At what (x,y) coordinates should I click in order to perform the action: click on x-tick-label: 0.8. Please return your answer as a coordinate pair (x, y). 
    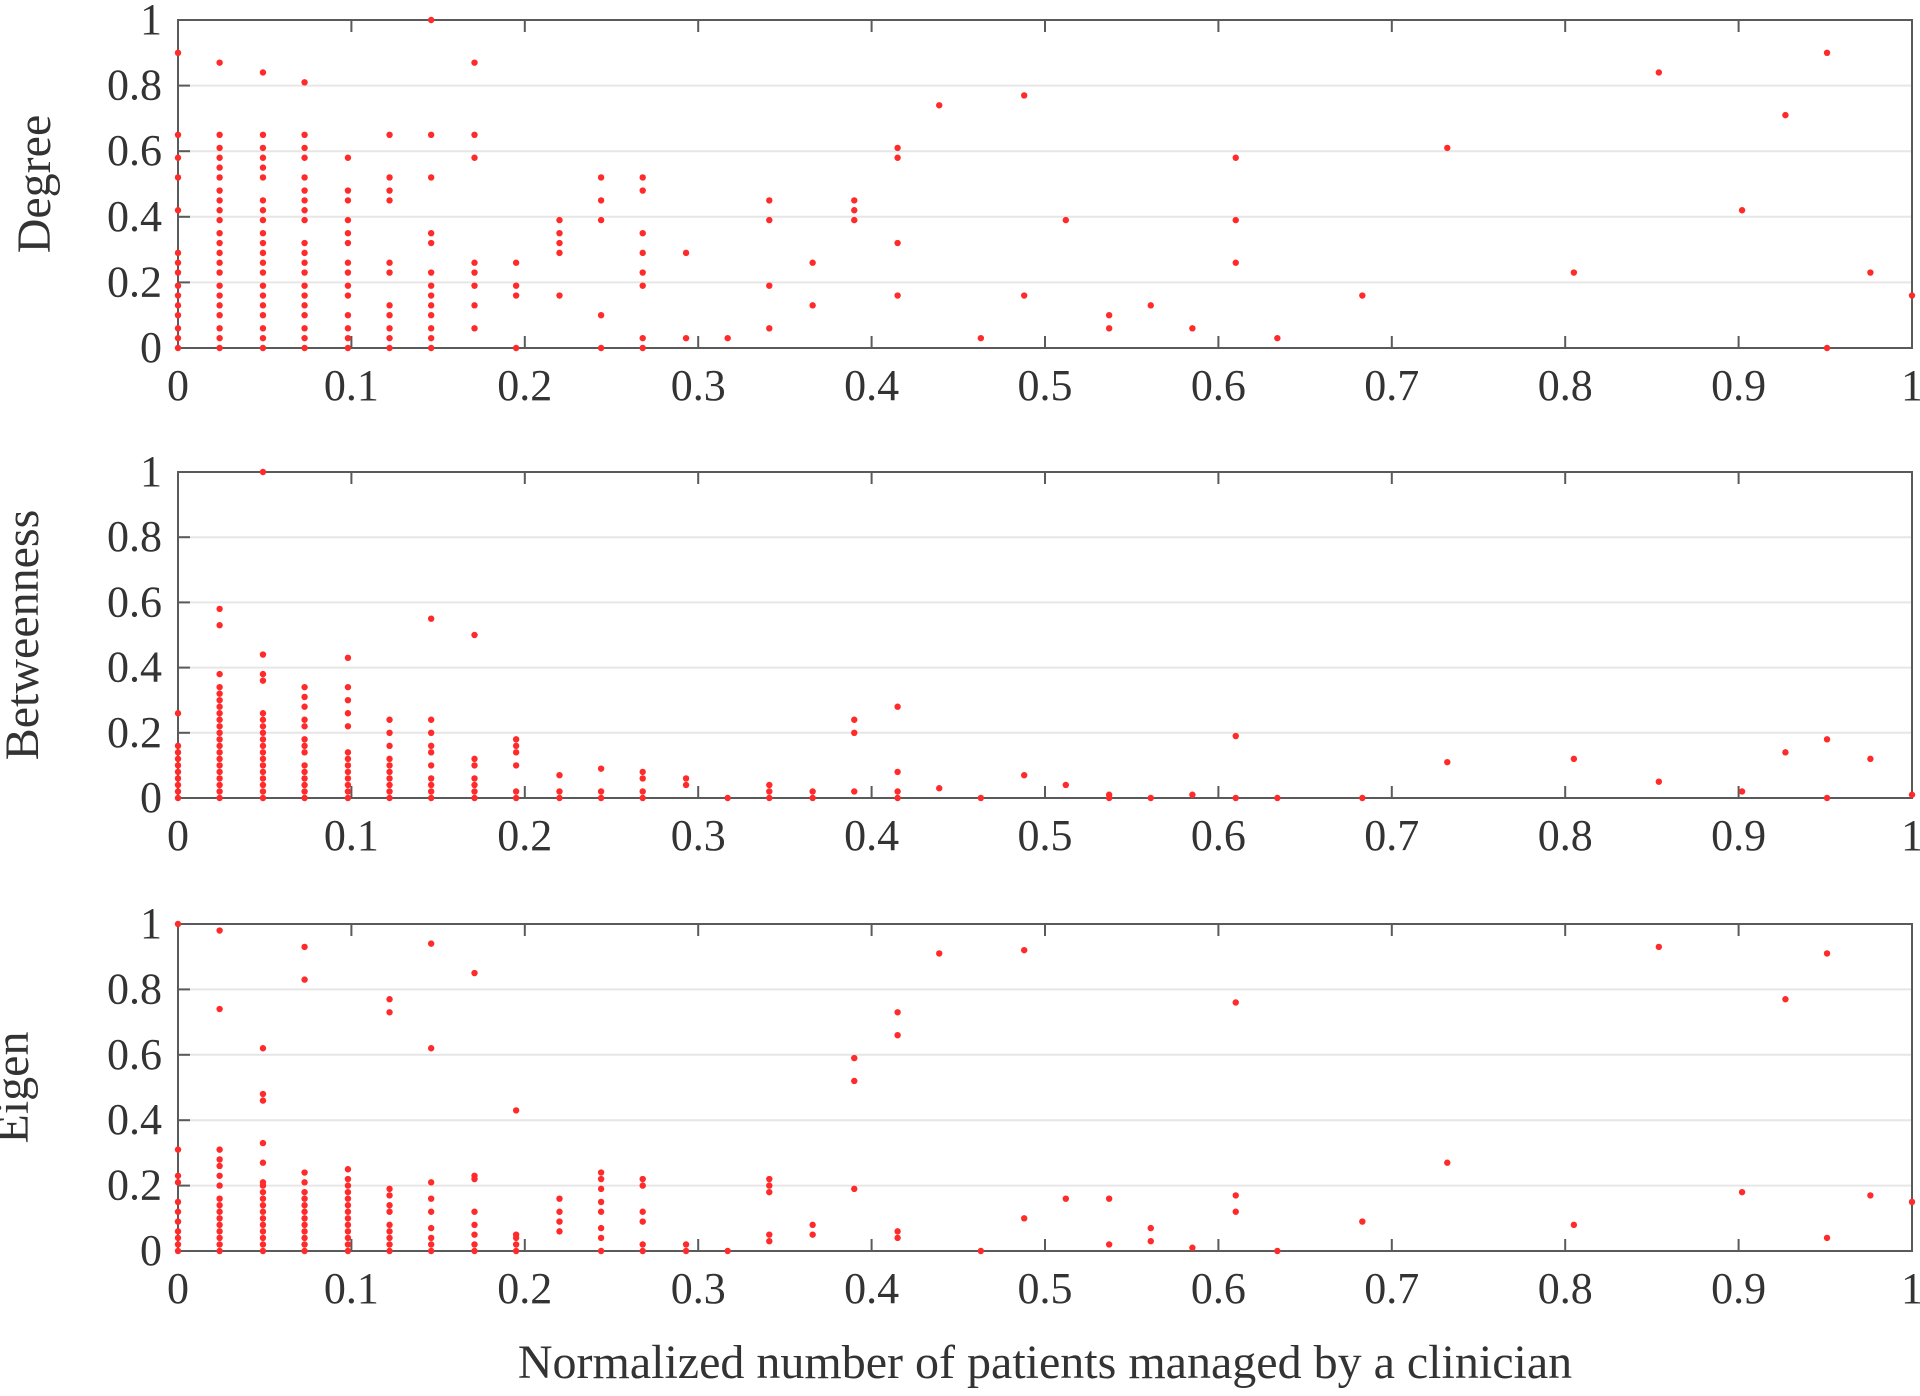
    Looking at the image, I should click on (1565, 835).